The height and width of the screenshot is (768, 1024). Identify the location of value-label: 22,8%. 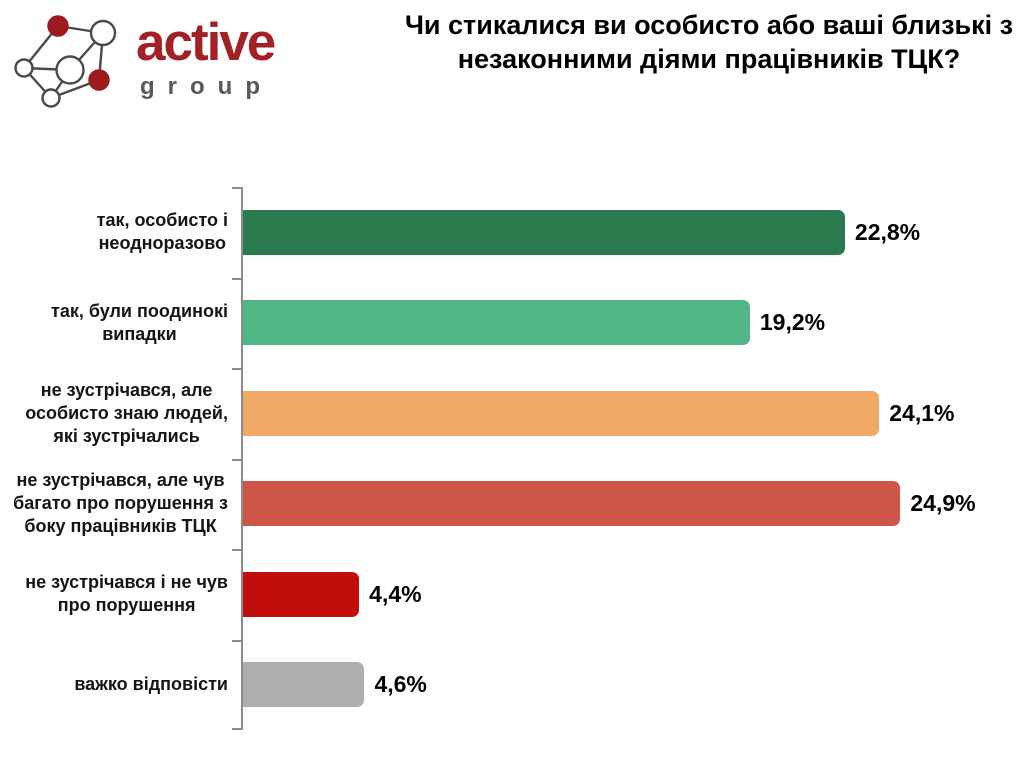
(887, 231).